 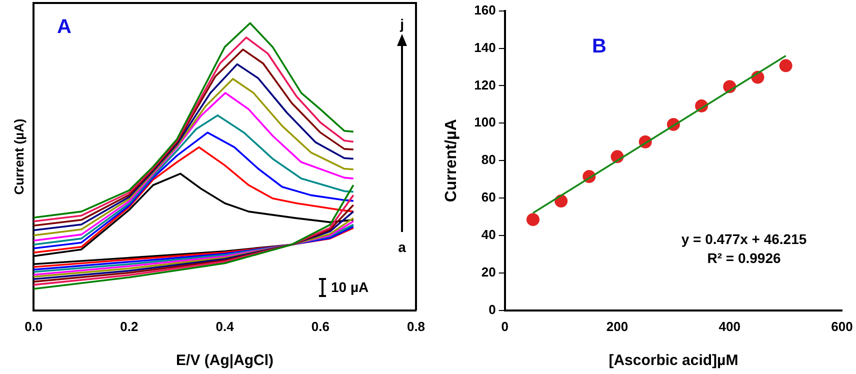 I want to click on x-tick-label: 0.0, so click(x=33, y=326).